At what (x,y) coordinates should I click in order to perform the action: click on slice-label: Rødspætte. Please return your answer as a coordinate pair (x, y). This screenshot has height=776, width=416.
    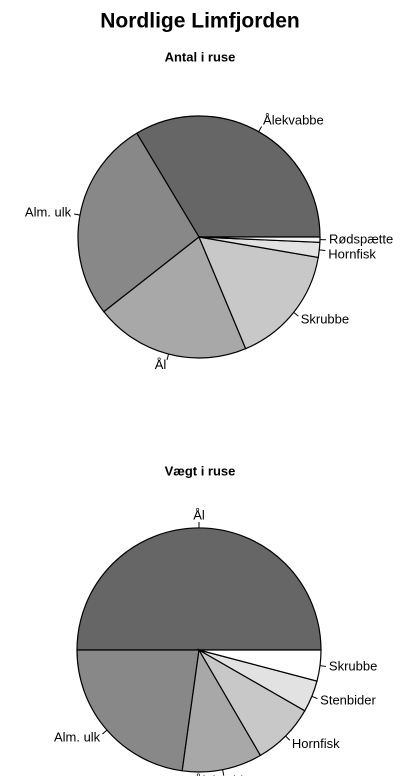
    Looking at the image, I should click on (361, 238).